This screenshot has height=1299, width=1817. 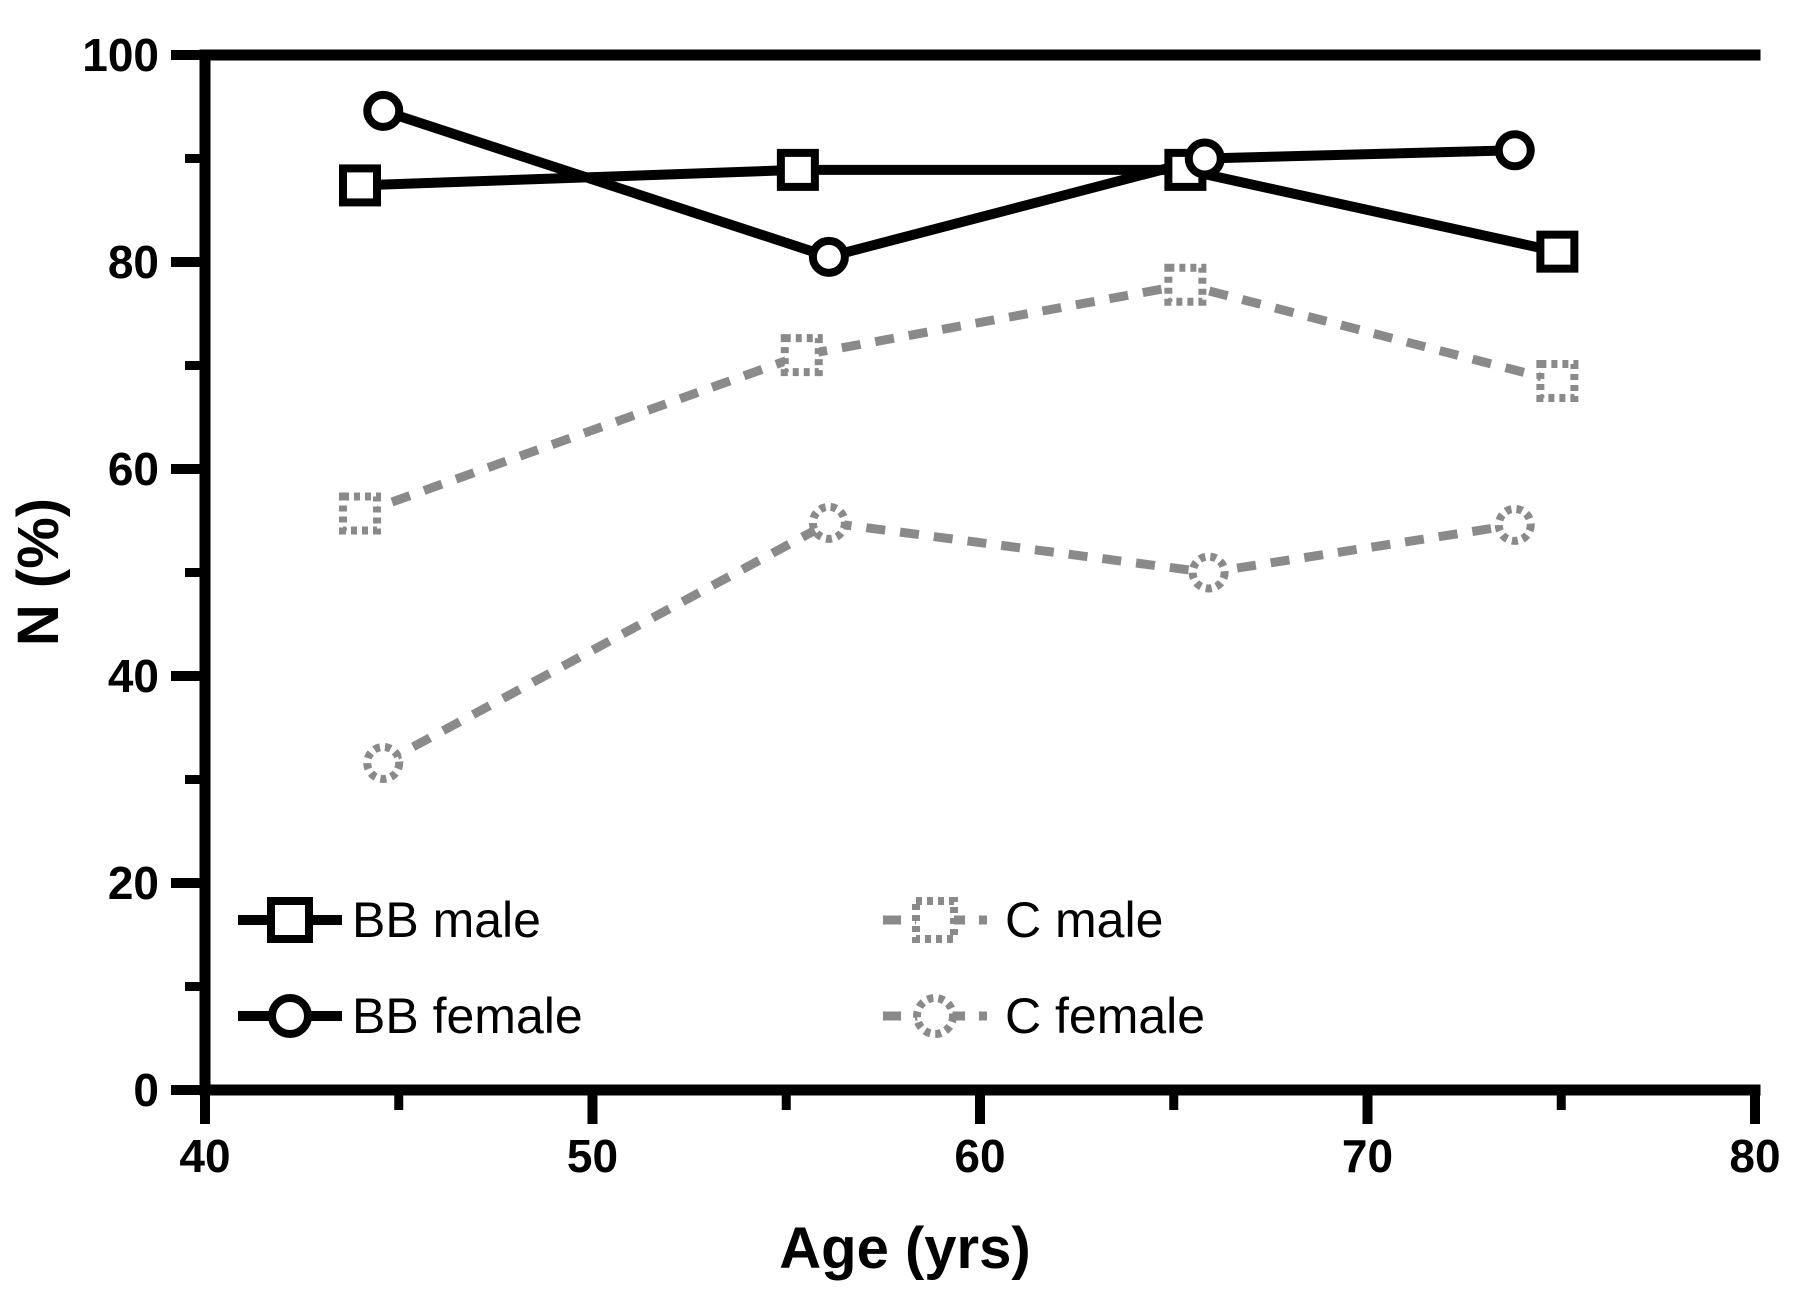 I want to click on y-axis-label: N (%), so click(x=38, y=572).